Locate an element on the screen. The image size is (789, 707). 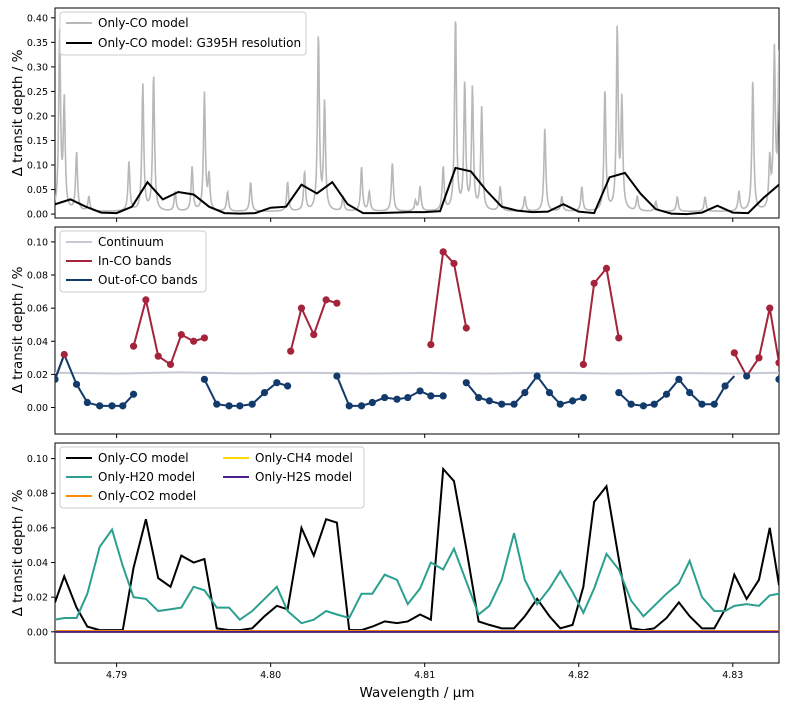
legend-label-only-co-g395h: Only-CO model: G395H resolution is located at coordinates (199, 43).